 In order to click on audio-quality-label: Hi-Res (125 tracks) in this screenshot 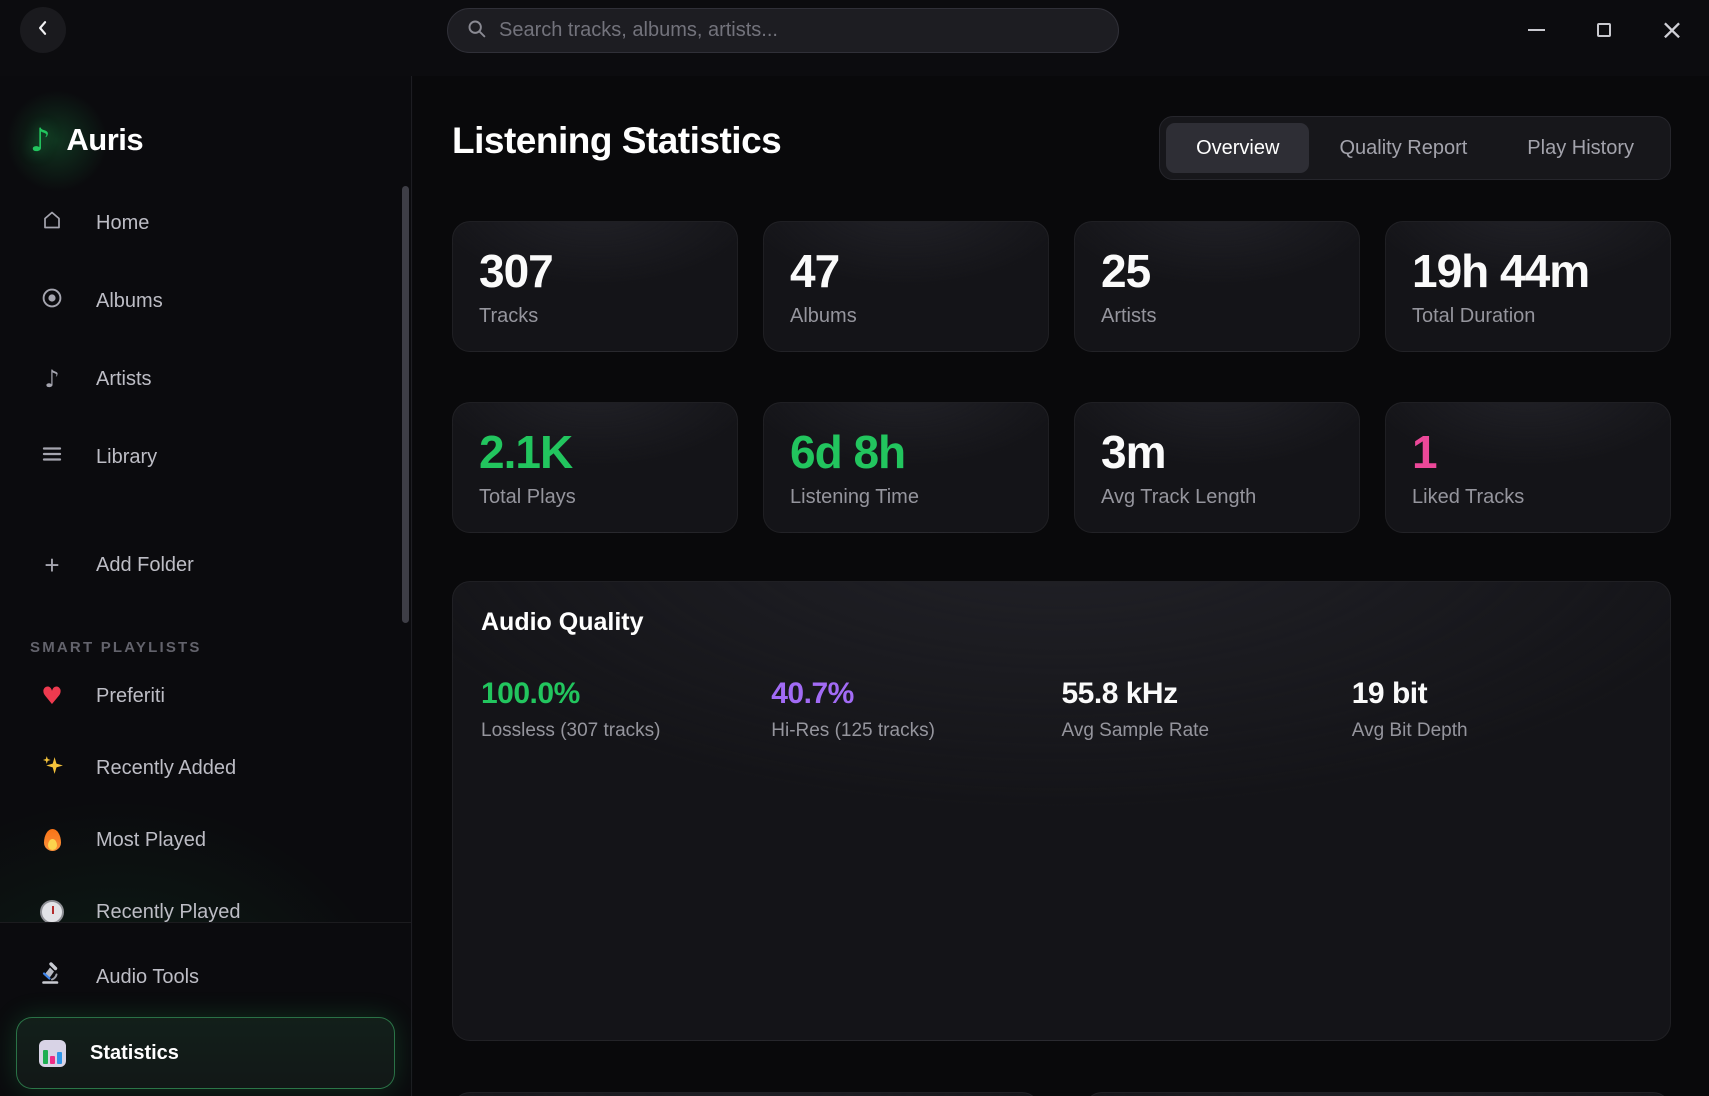, I will do `click(853, 730)`.